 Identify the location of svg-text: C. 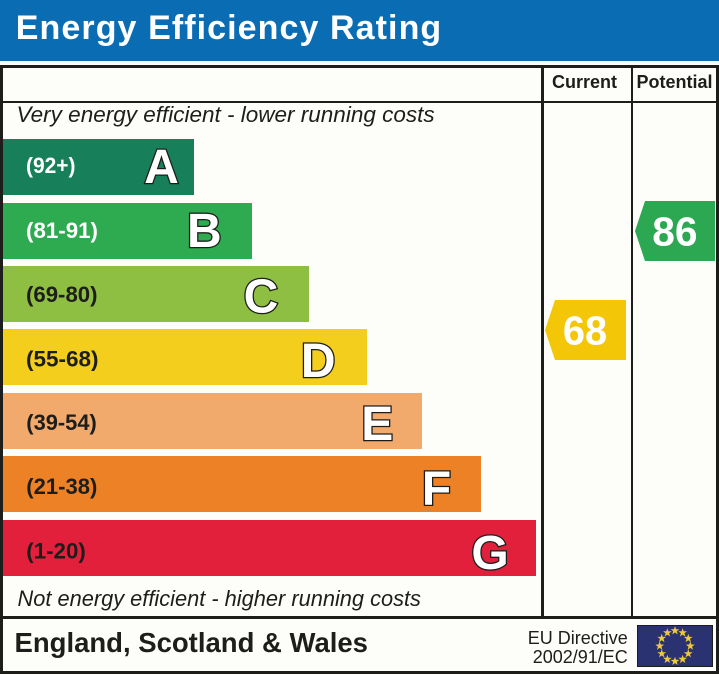
(261, 296).